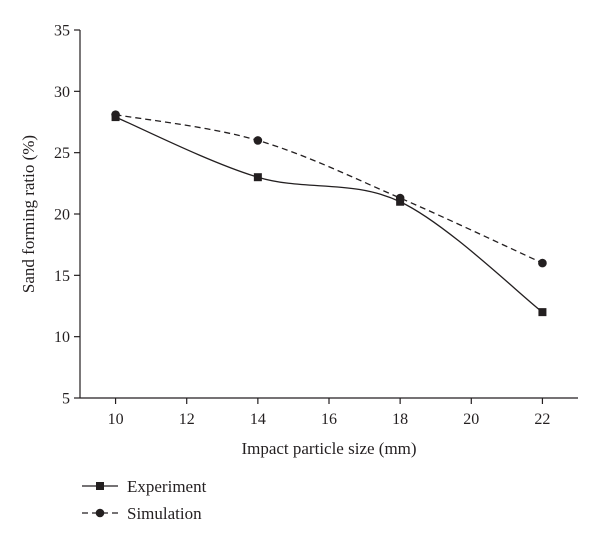 The width and height of the screenshot is (600, 539). I want to click on legend: Experiment Simulation, so click(144, 500).